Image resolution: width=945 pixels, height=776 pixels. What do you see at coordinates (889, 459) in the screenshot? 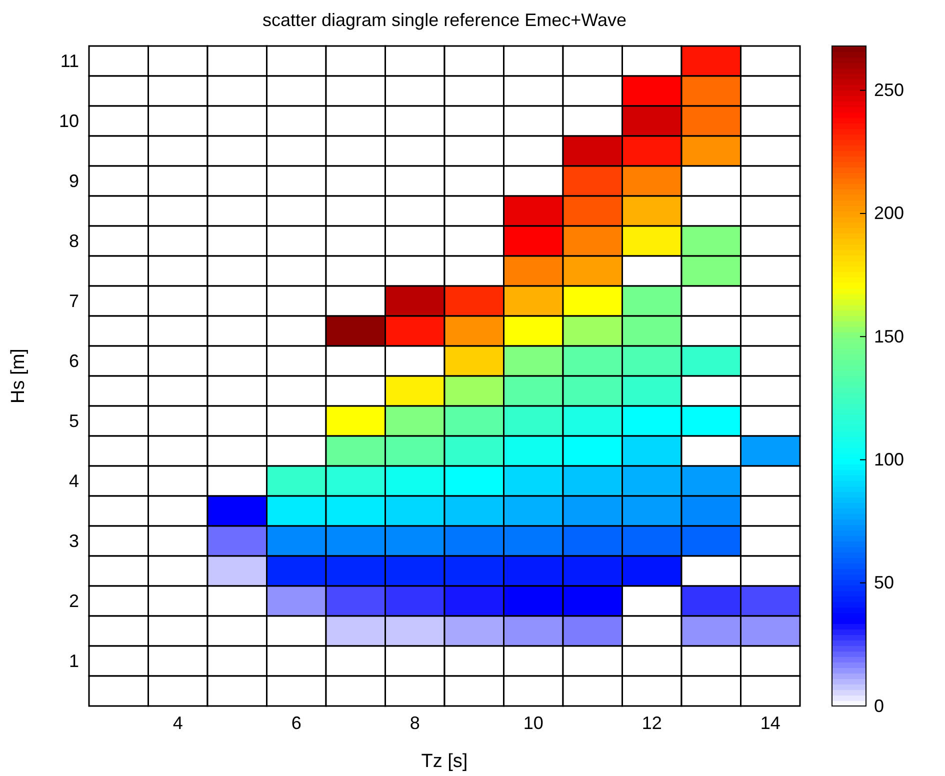
I see `color-bar-label: 100` at bounding box center [889, 459].